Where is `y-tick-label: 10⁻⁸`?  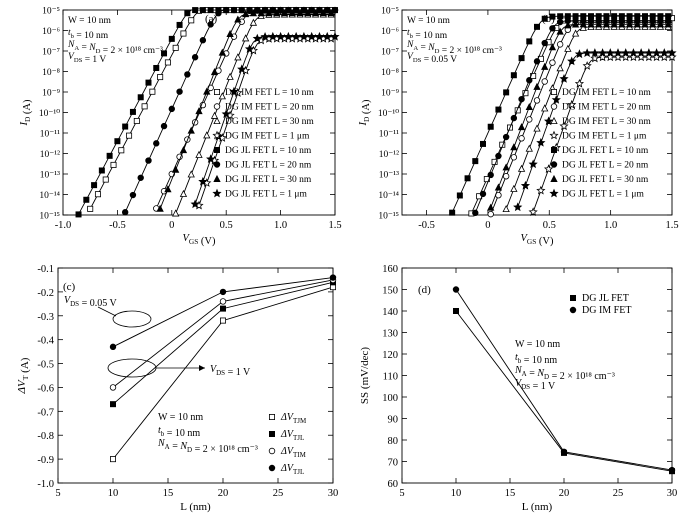
y-tick-label: 10⁻⁸ is located at coordinates (51, 73).